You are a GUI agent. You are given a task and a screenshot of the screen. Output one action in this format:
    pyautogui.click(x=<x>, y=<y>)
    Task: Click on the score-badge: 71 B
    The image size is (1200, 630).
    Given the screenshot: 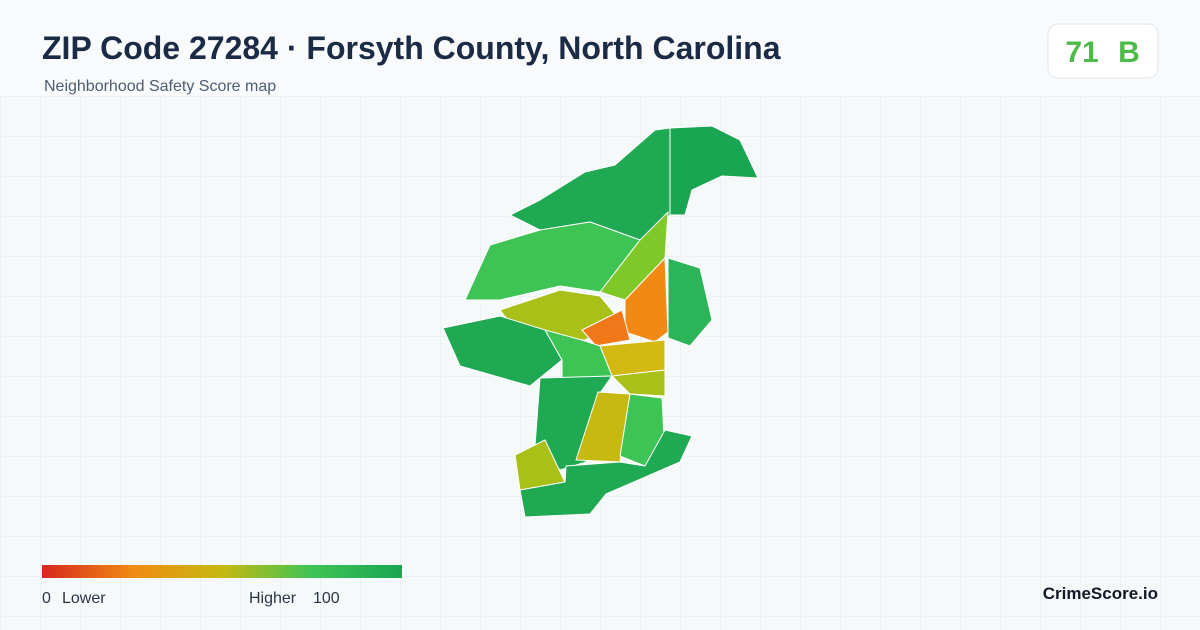 What is the action you would take?
    pyautogui.click(x=1103, y=51)
    